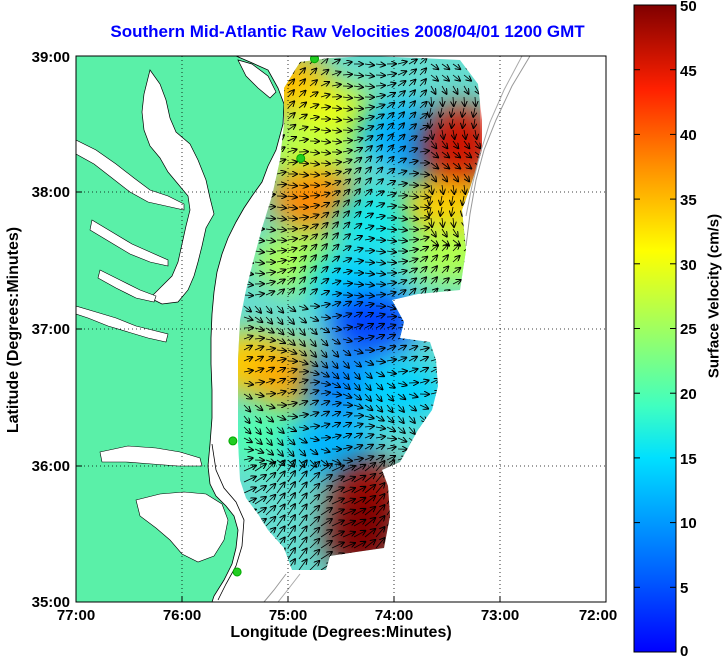 The image size is (724, 659). What do you see at coordinates (151, 456) in the screenshot?
I see `albemarle-sound` at bounding box center [151, 456].